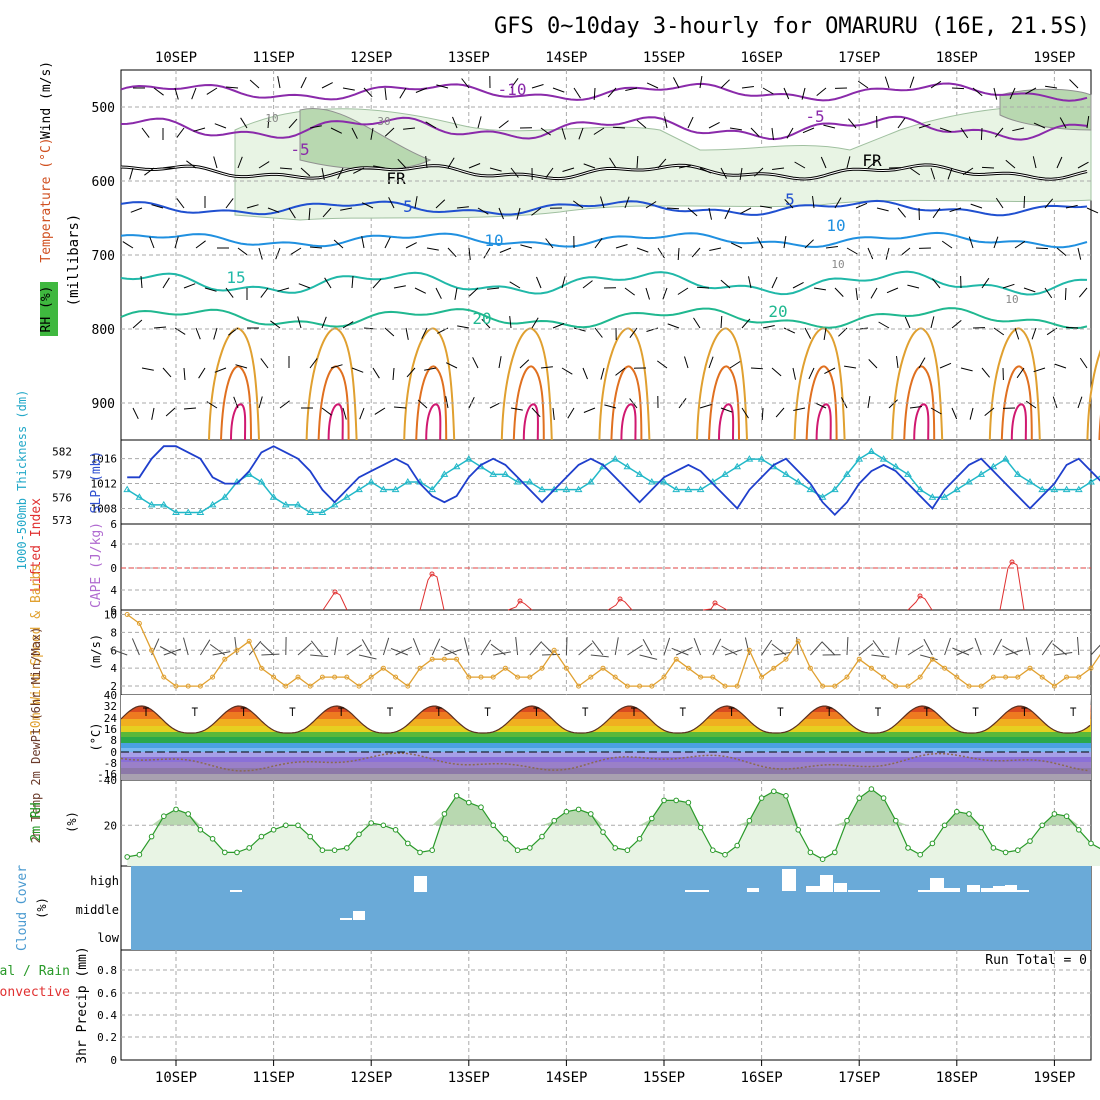 Image resolution: width=1100 pixels, height=1100 pixels. I want to click on thickness-line, so click(613, 482).